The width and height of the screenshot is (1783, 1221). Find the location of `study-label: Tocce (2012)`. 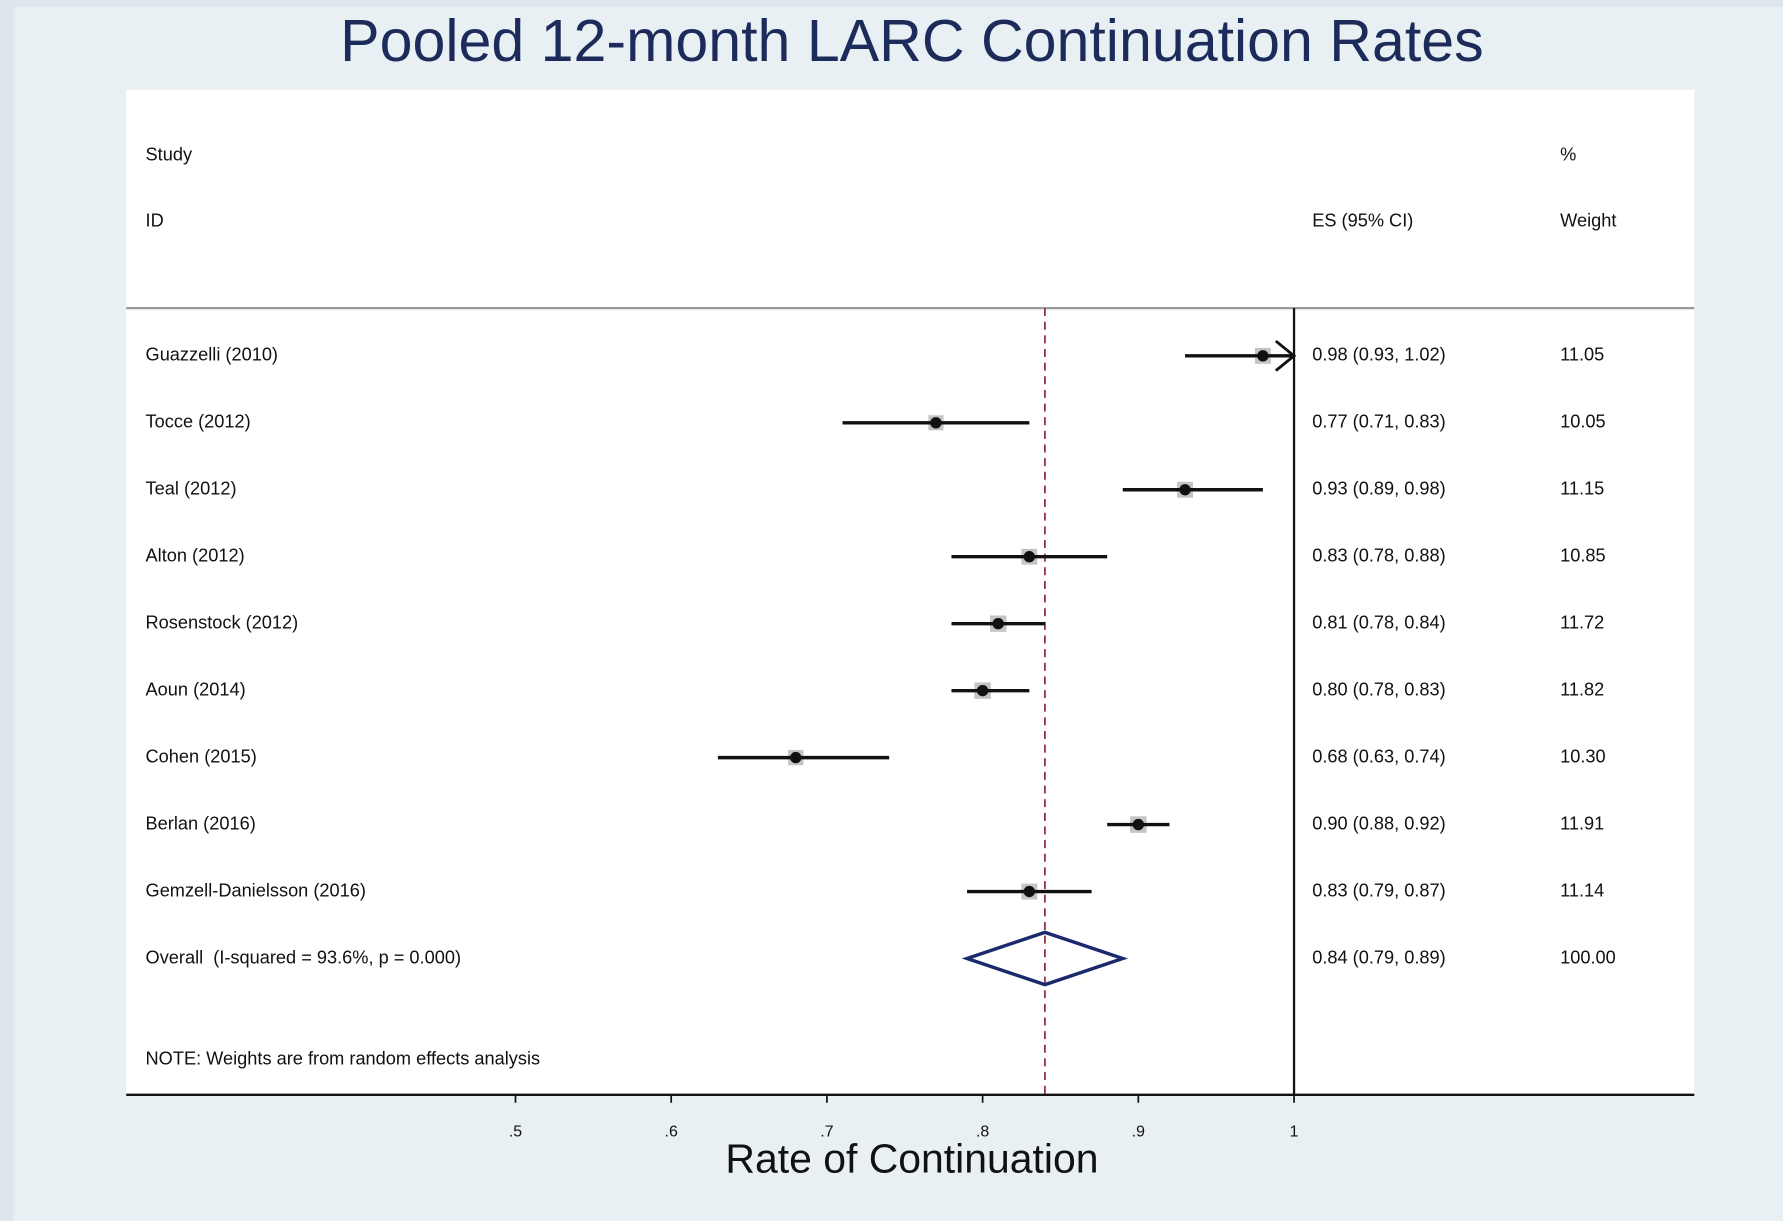

study-label: Tocce (2012) is located at coordinates (198, 422).